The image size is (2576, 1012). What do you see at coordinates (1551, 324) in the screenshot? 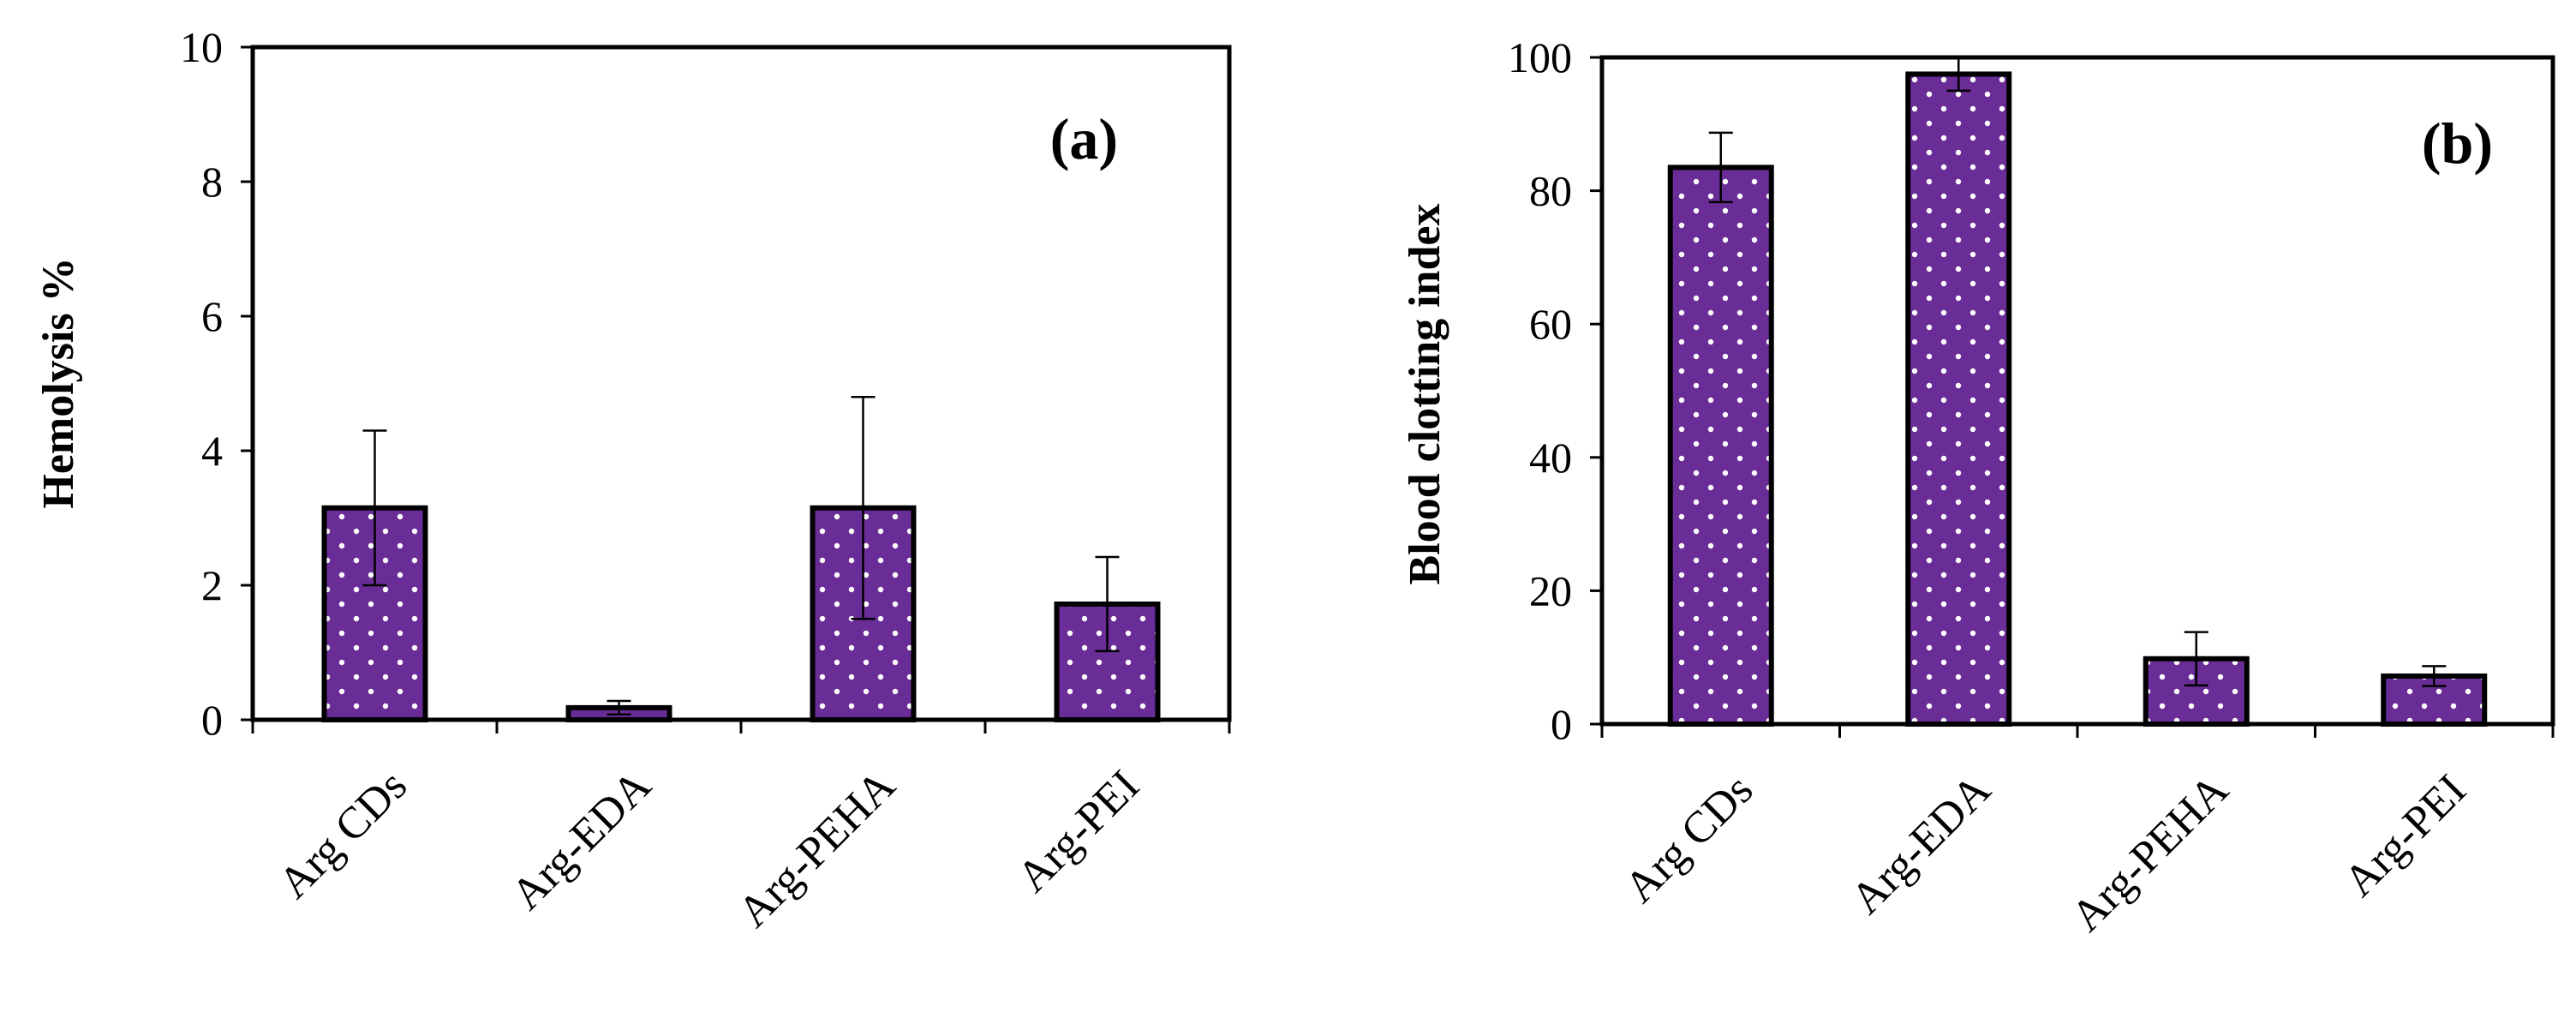
I see `y-tick-label: 60` at bounding box center [1551, 324].